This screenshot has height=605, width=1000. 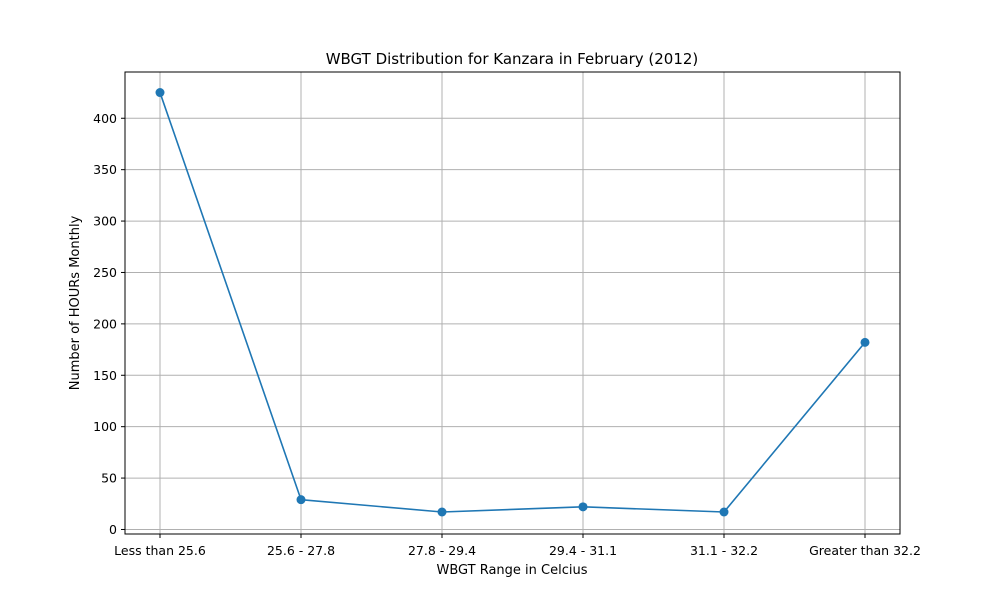 I want to click on y-axis-label: Number of HOURs Monthly, so click(x=75, y=302).